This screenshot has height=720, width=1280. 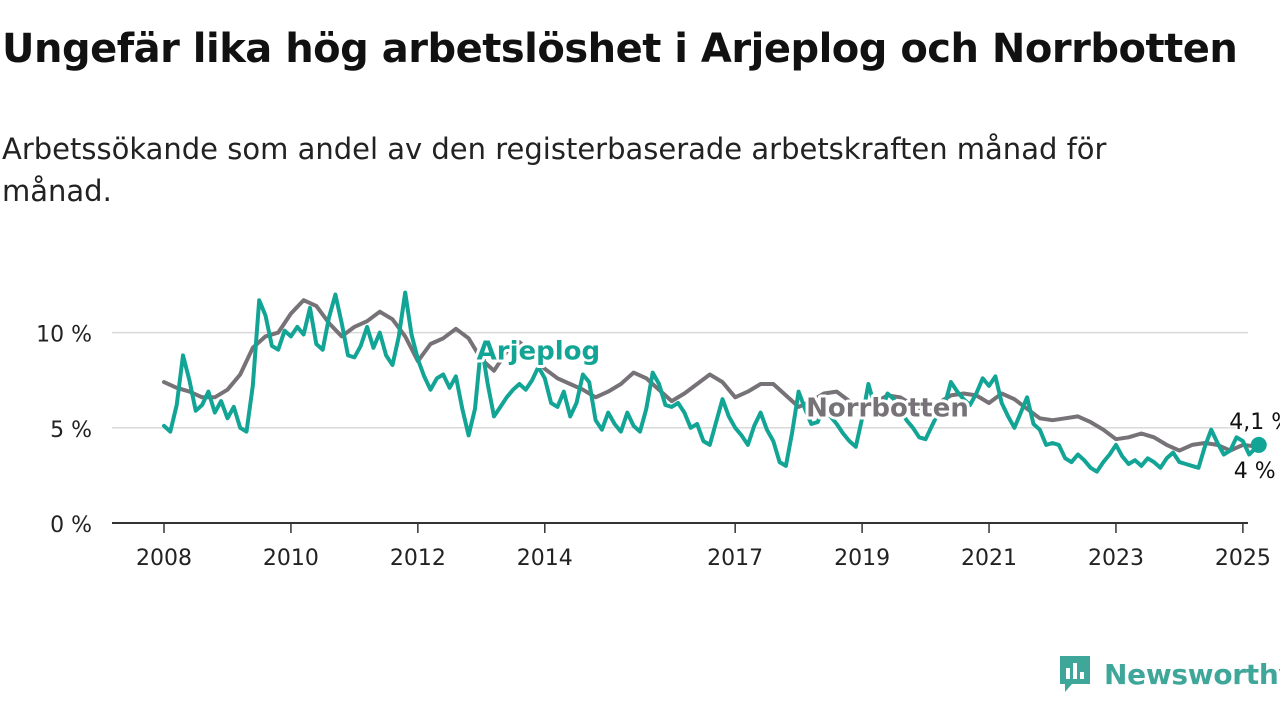 What do you see at coordinates (735, 558) in the screenshot?
I see `x-tick-label: 2017` at bounding box center [735, 558].